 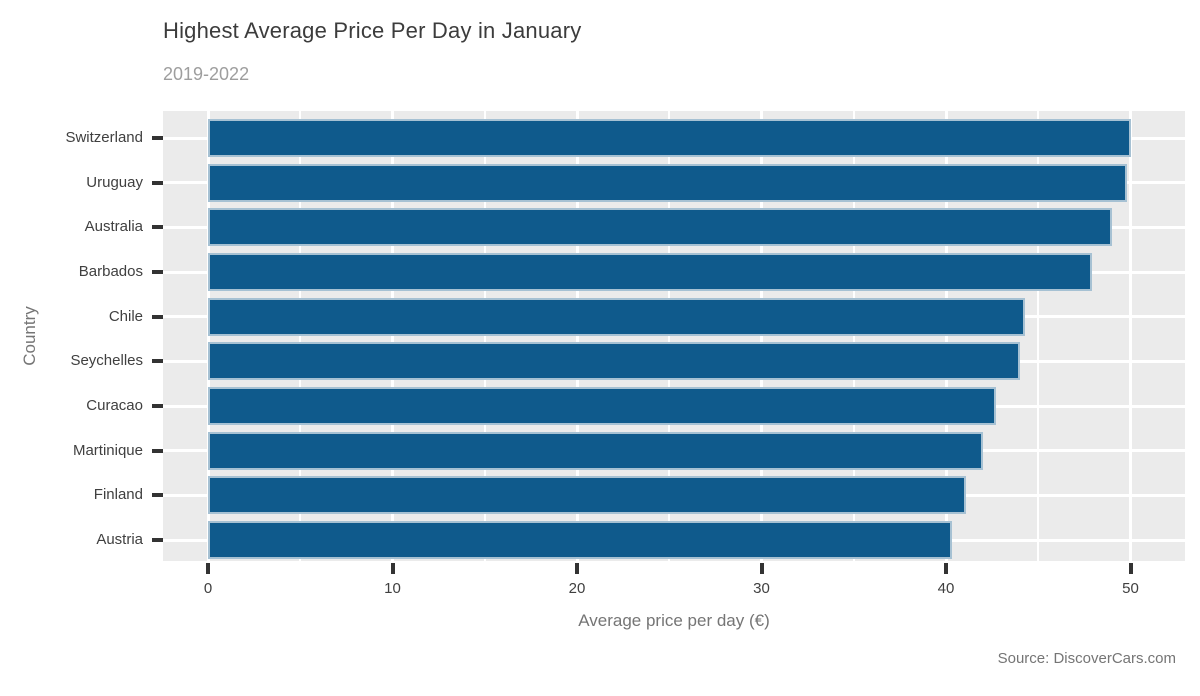 I want to click on bar-switzerland, so click(x=669, y=138).